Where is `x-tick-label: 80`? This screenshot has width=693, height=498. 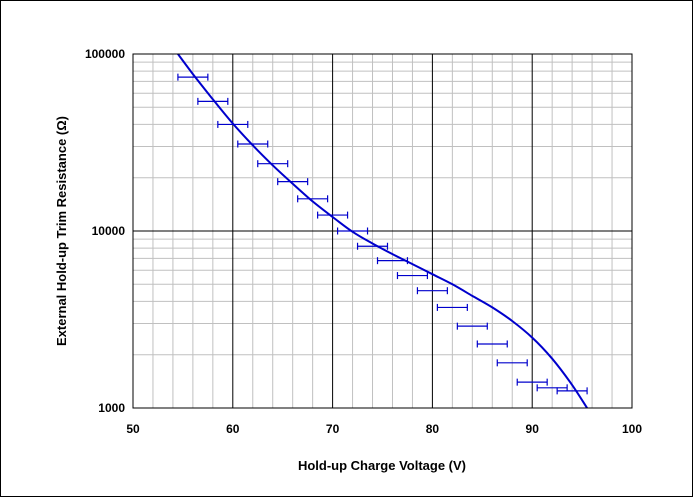 x-tick-label: 80 is located at coordinates (433, 429).